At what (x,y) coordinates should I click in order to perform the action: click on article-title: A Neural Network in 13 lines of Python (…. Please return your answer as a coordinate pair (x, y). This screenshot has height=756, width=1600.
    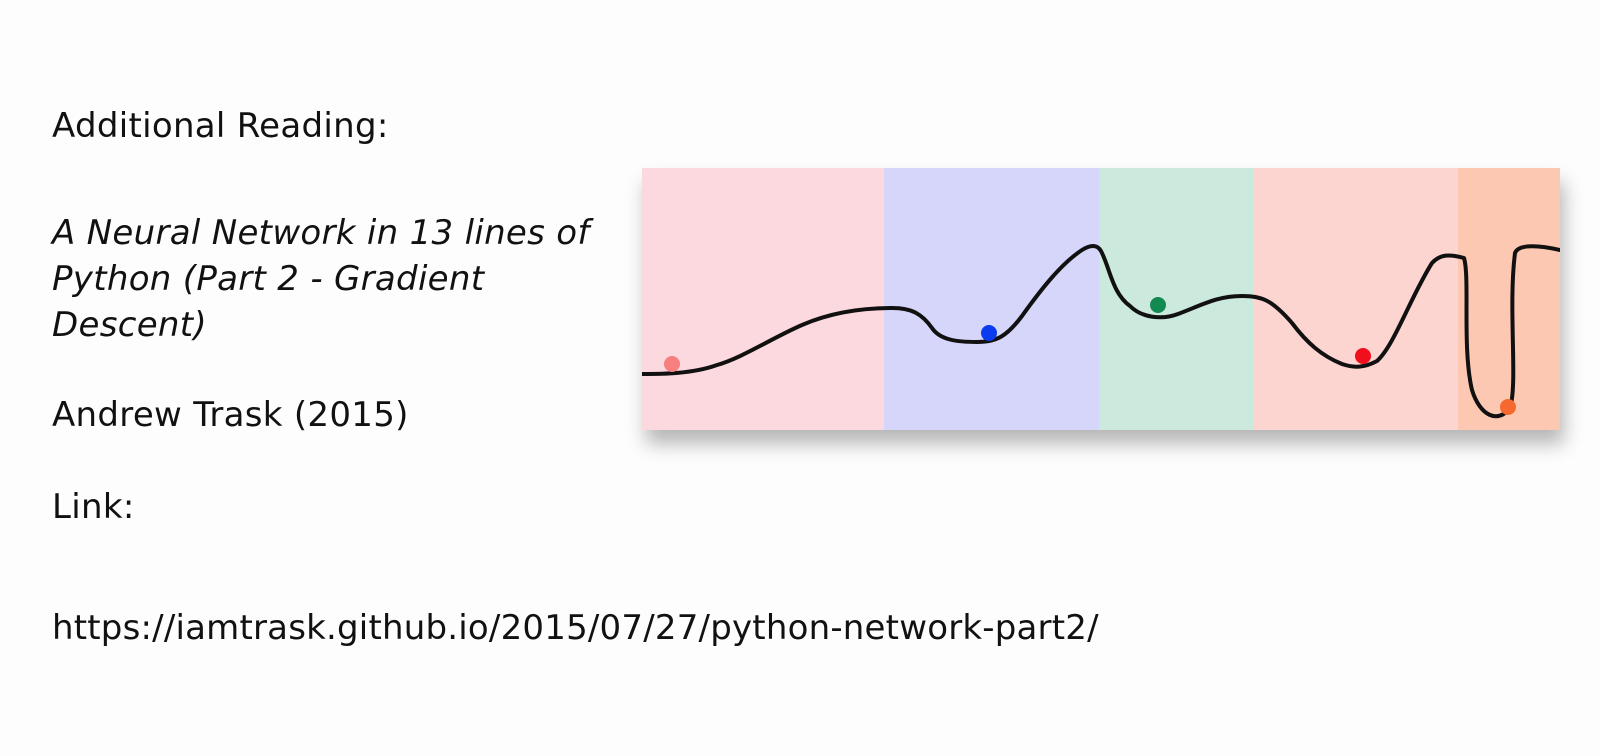
    Looking at the image, I should click on (321, 279).